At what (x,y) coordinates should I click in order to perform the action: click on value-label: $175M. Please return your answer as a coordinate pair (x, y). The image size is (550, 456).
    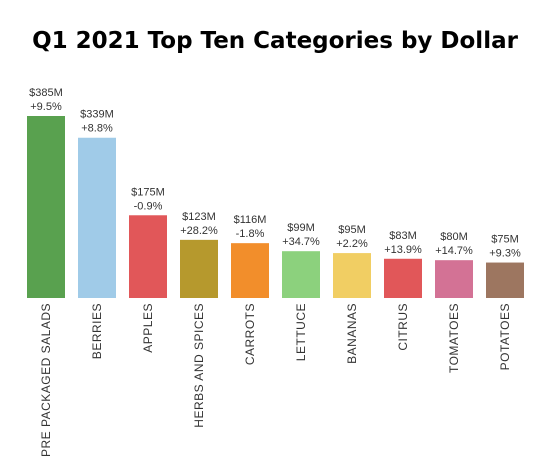
    Looking at the image, I should click on (148, 192).